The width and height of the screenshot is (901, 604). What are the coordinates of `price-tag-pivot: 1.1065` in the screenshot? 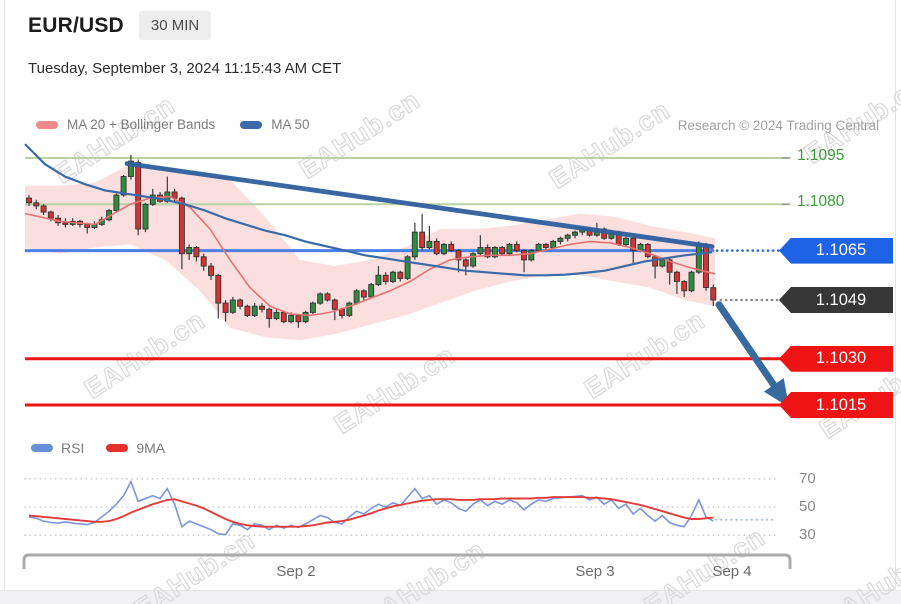 It's located at (836, 250).